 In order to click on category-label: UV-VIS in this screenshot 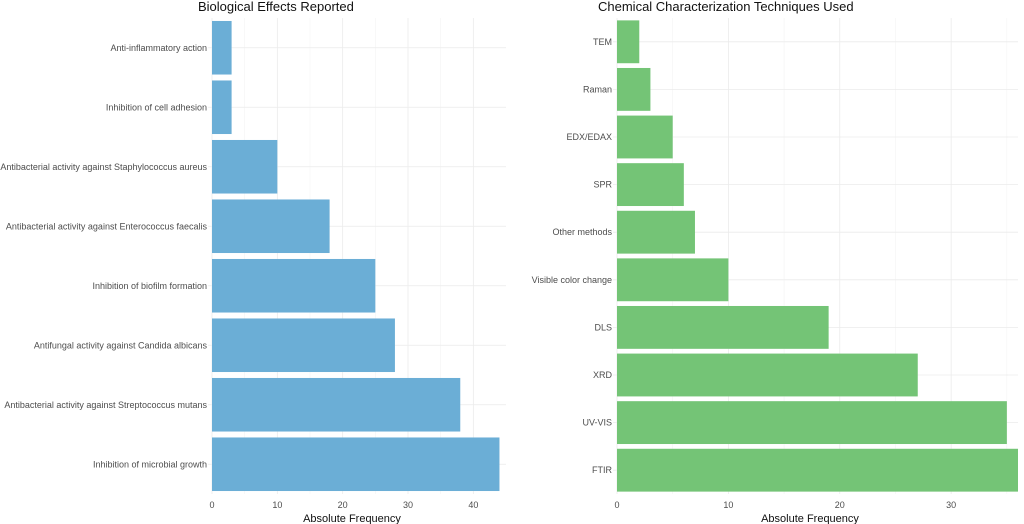, I will do `click(597, 423)`.